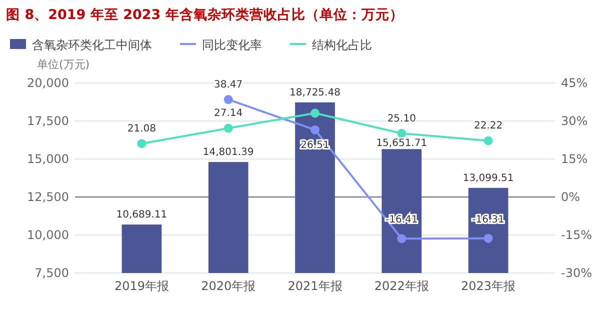 The height and width of the screenshot is (328, 600). What do you see at coordinates (315, 286) in the screenshot?
I see `x-tick-label: 2021年报` at bounding box center [315, 286].